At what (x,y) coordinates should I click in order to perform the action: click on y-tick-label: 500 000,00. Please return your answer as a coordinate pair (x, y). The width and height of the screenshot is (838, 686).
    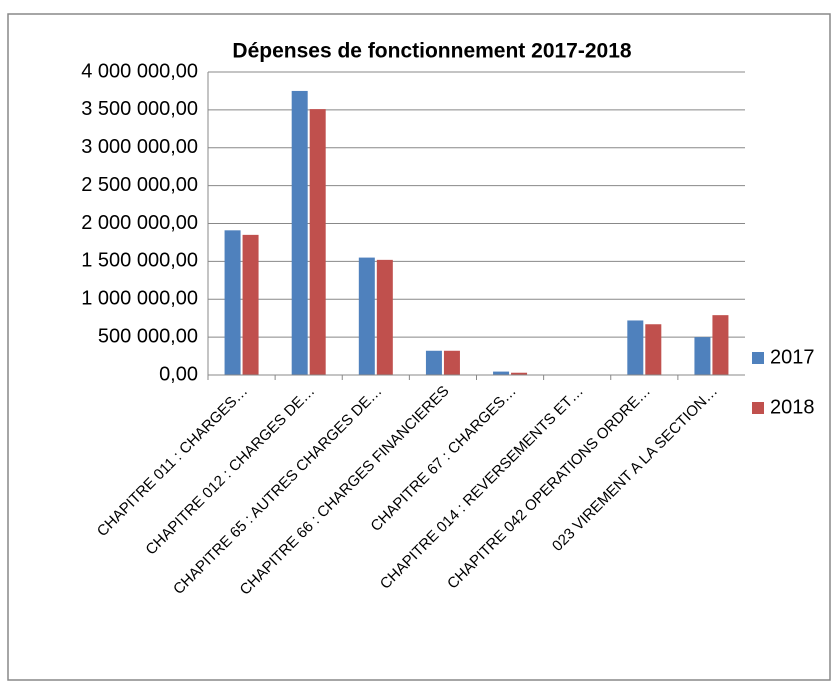
    Looking at the image, I should click on (148, 336).